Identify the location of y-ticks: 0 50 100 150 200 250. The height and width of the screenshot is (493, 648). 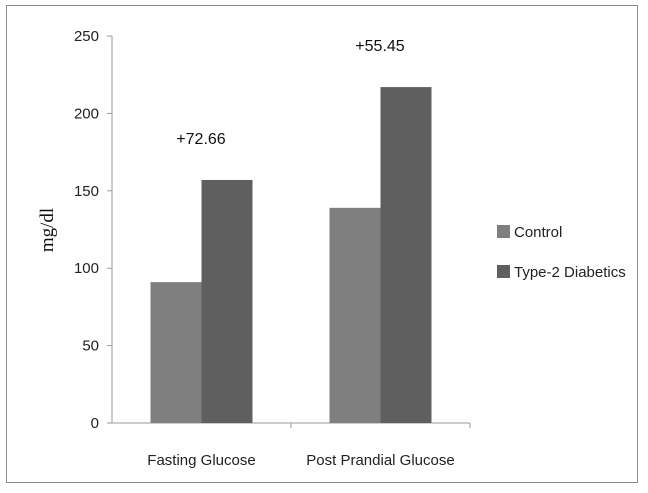
(93, 230).